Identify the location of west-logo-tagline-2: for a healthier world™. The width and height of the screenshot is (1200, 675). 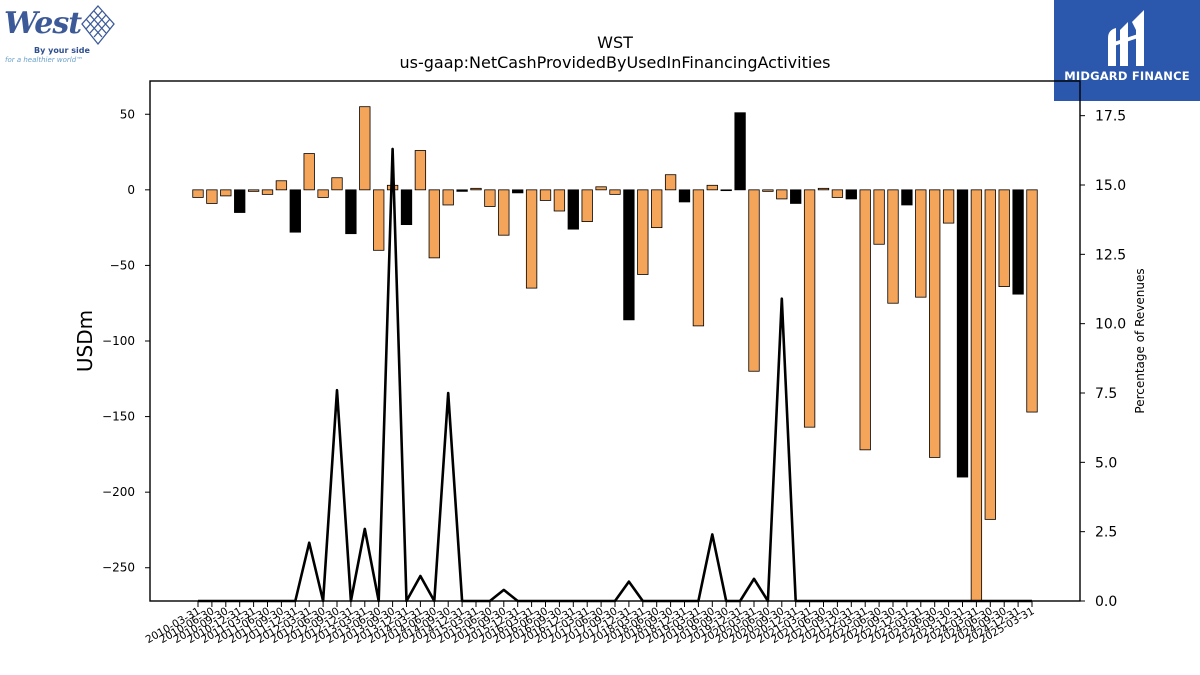
(44, 60).